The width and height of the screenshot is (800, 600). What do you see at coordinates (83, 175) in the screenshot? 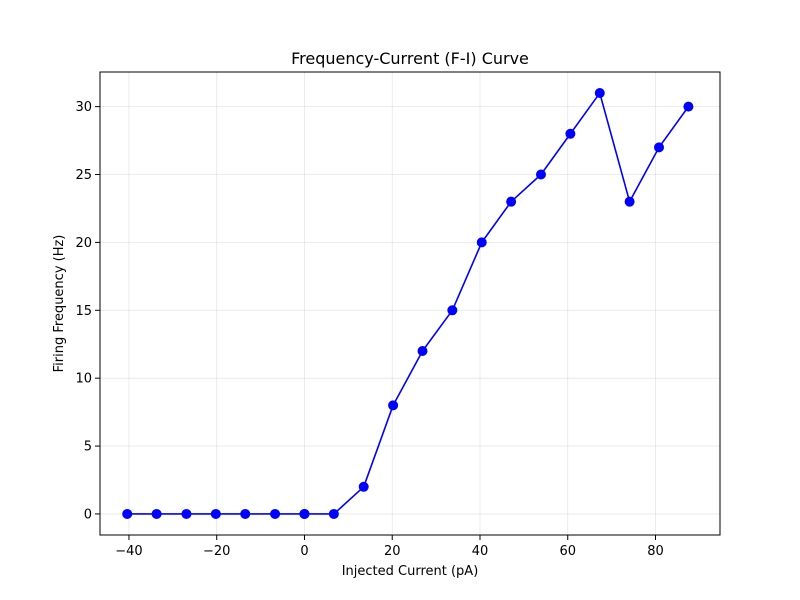
I see `y-tick-label: 25` at bounding box center [83, 175].